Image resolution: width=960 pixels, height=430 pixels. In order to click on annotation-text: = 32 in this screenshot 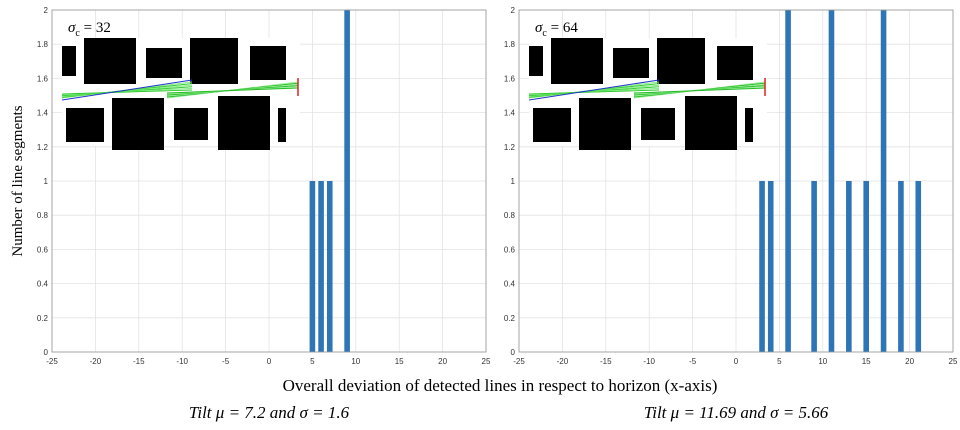, I will do `click(95, 28)`.